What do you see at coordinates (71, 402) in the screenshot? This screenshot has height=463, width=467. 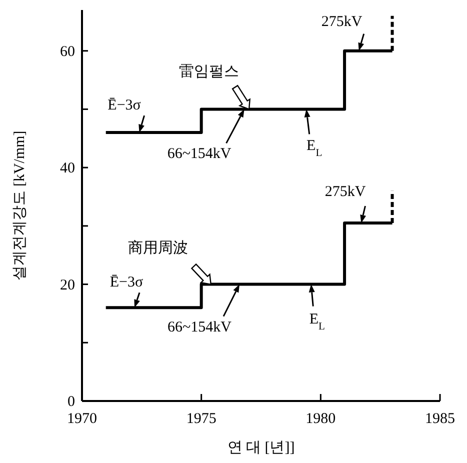 I see `y-tick-label: 0` at bounding box center [71, 402].